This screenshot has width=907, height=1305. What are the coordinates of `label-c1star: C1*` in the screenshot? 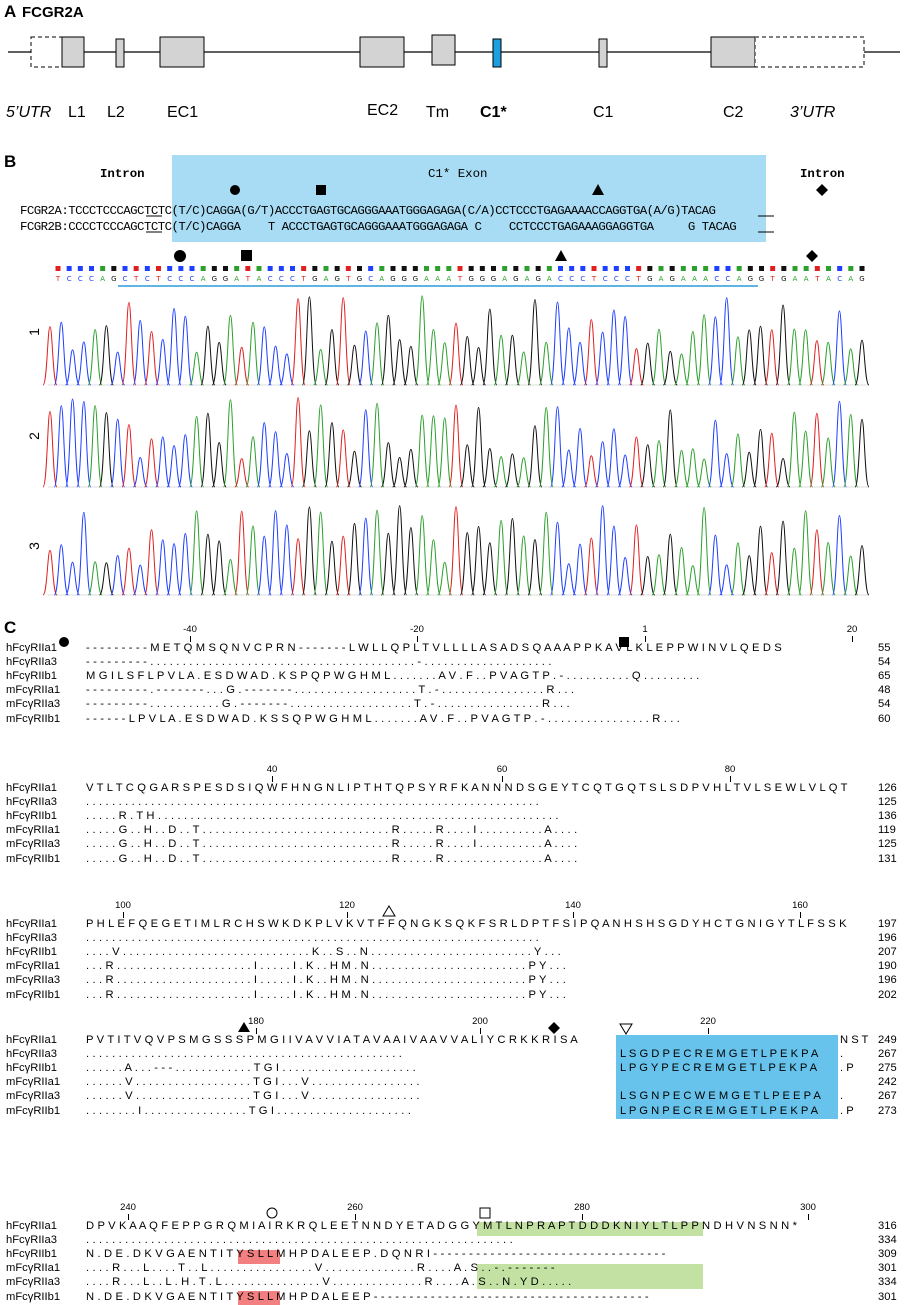 It's located at (493, 112).